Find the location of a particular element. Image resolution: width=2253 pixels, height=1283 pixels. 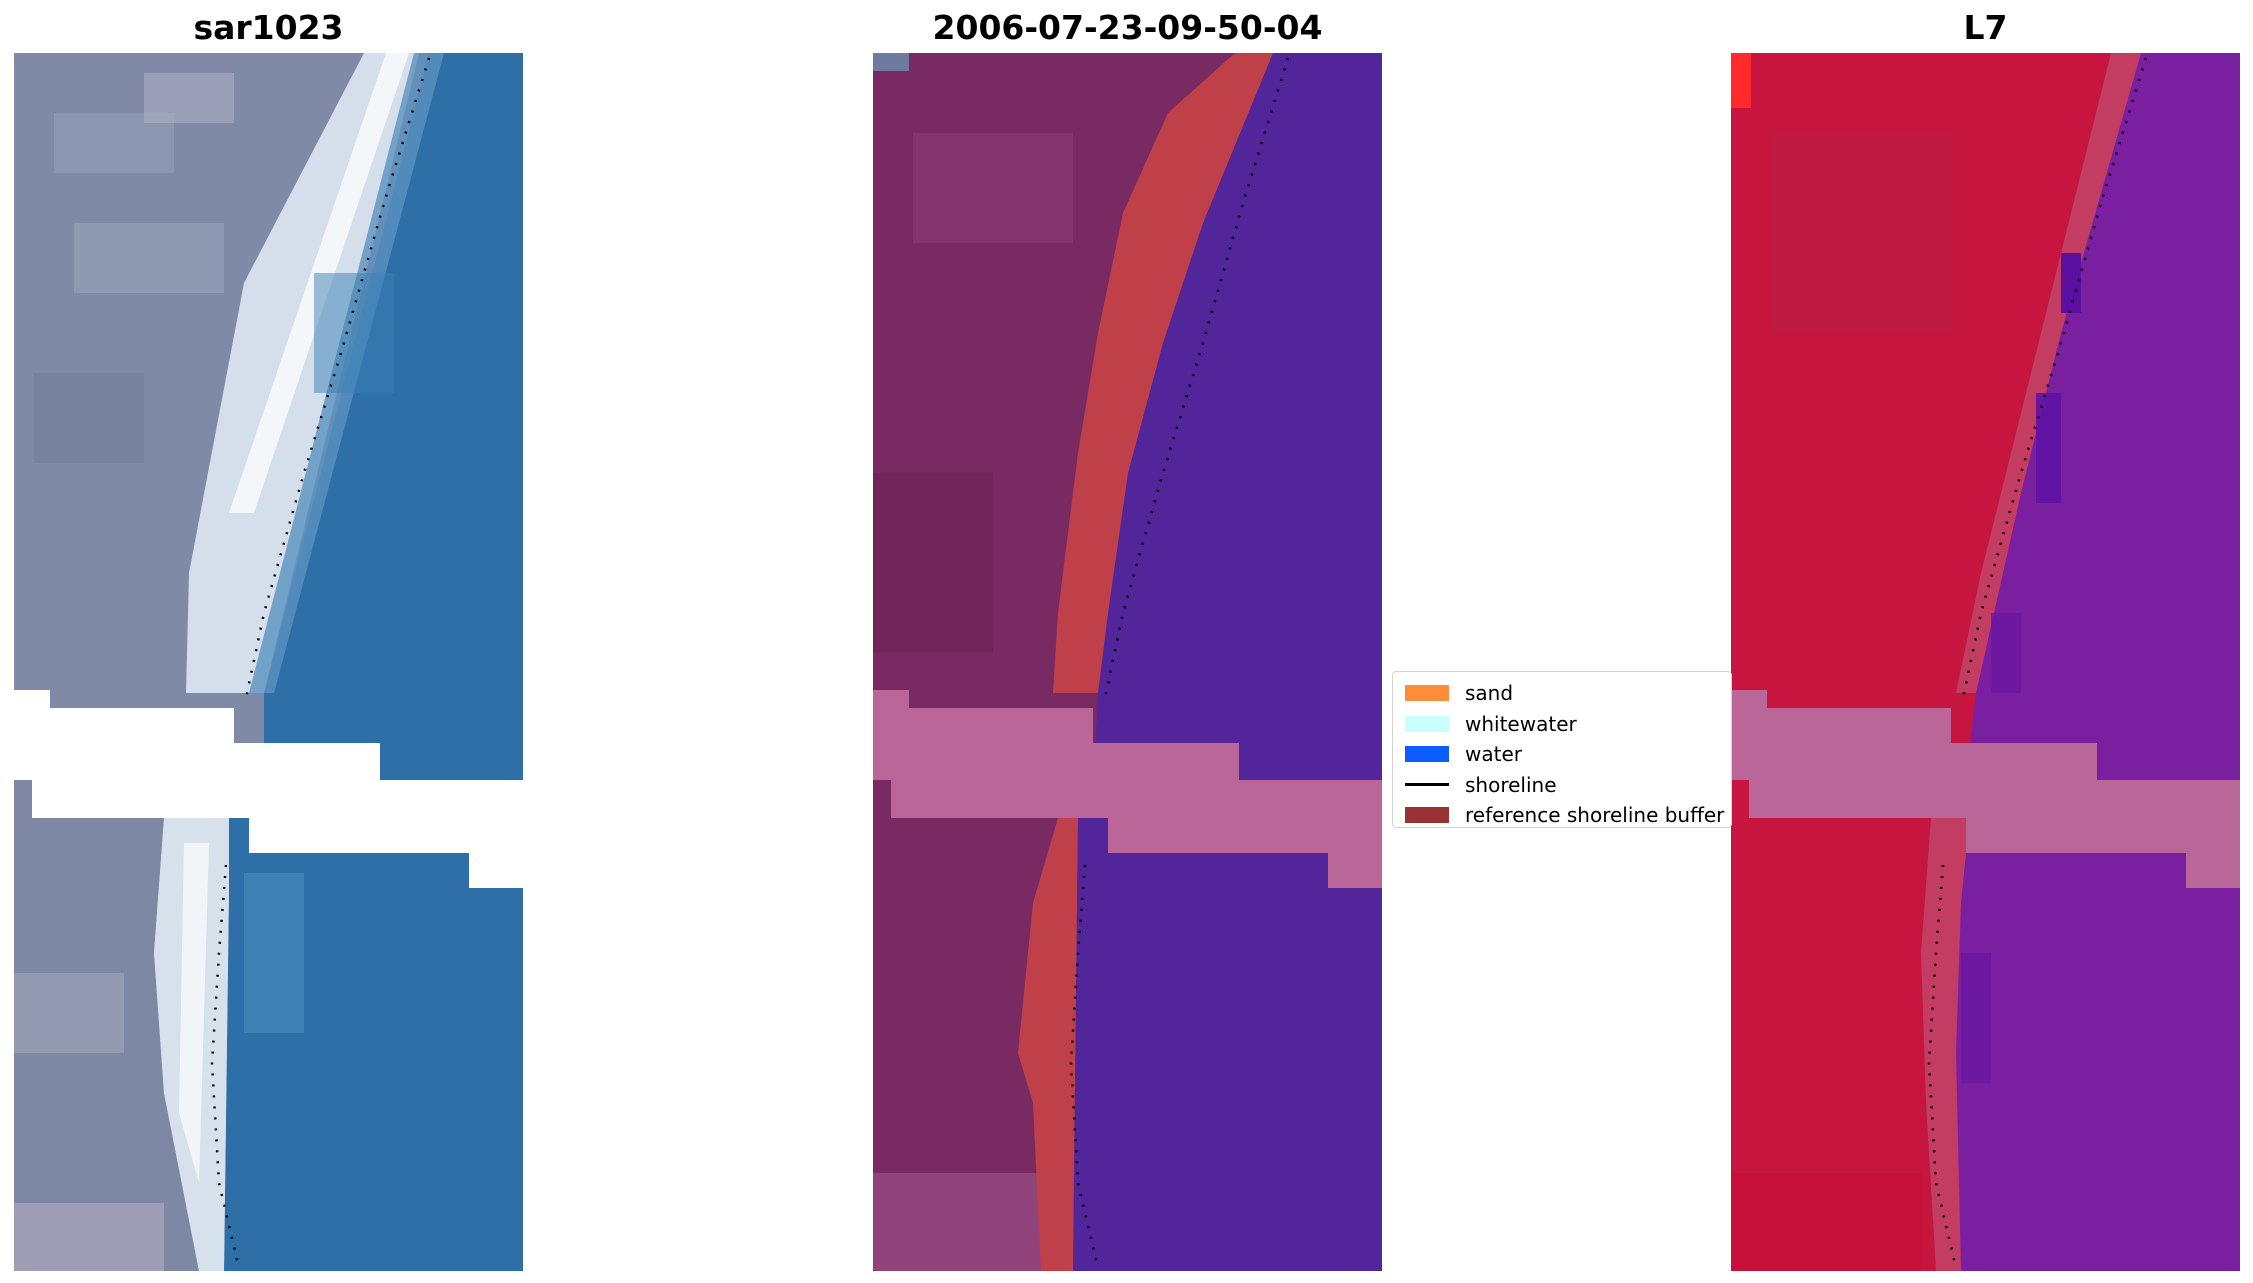

panel-title-index: L7 is located at coordinates (1985, 27).